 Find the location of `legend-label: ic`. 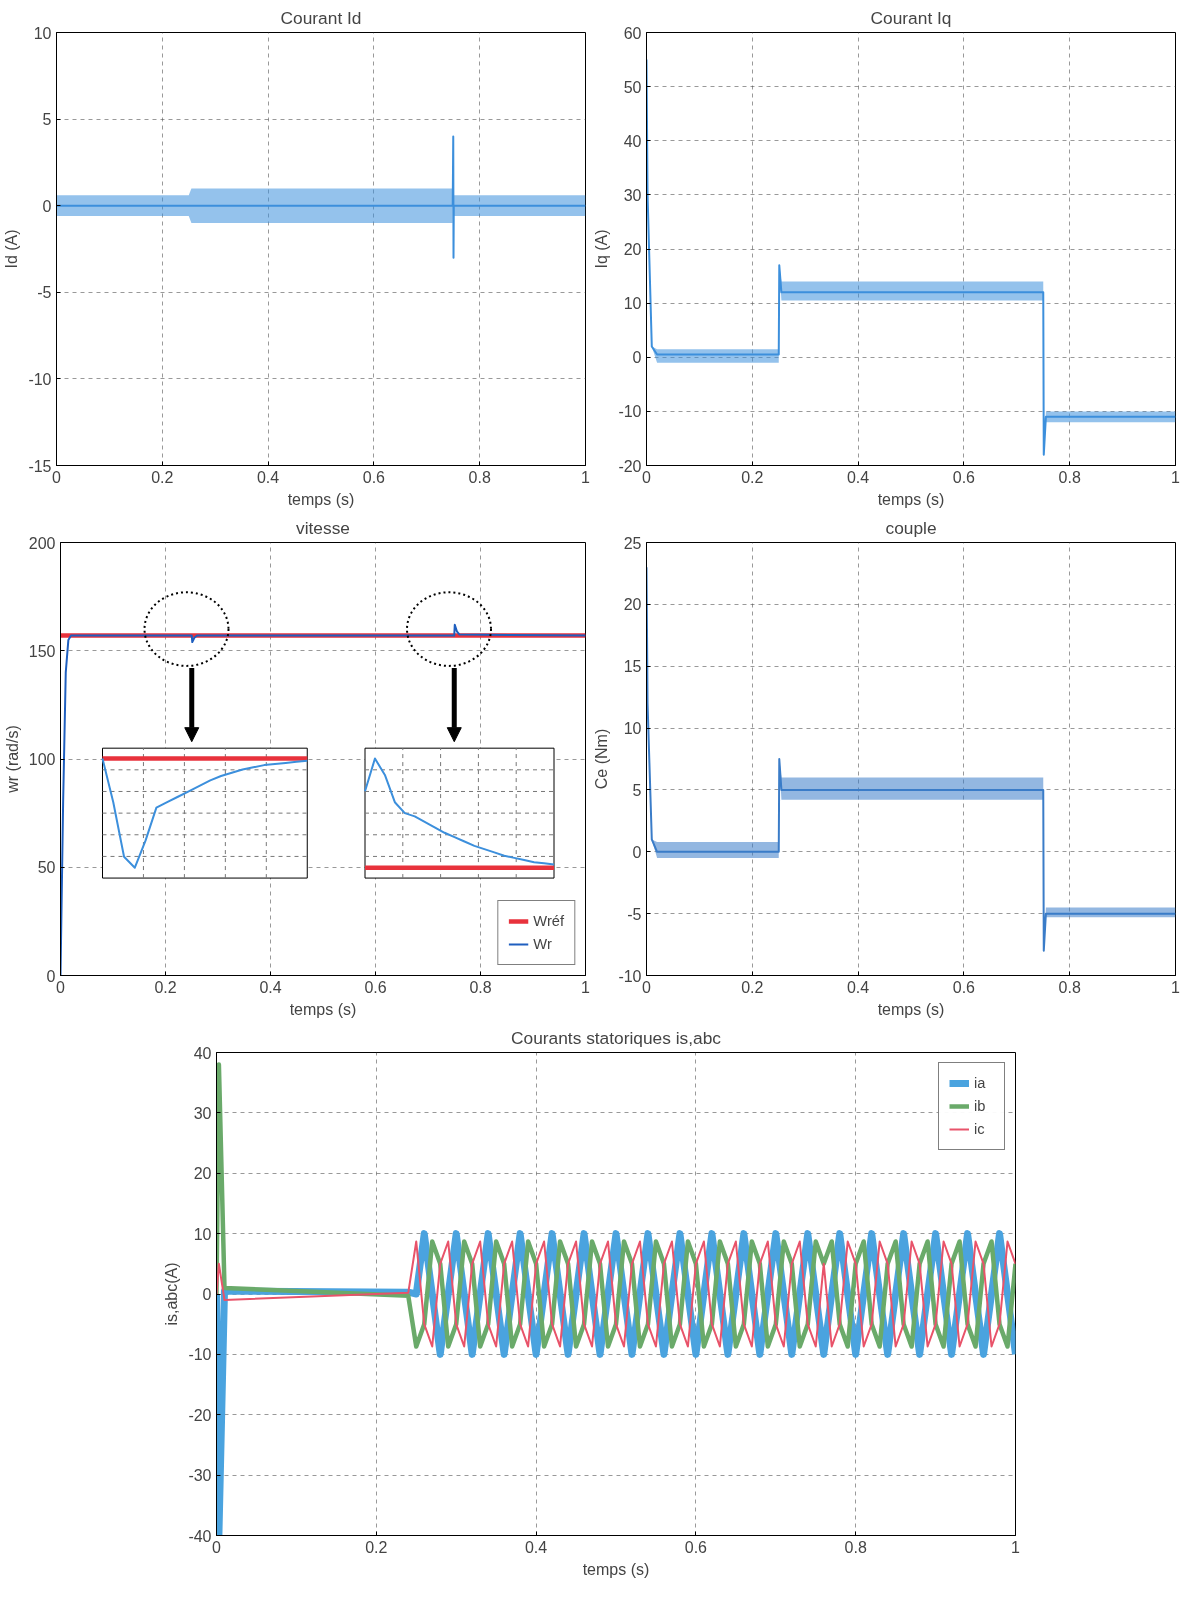

legend-label: ic is located at coordinates (980, 1129).